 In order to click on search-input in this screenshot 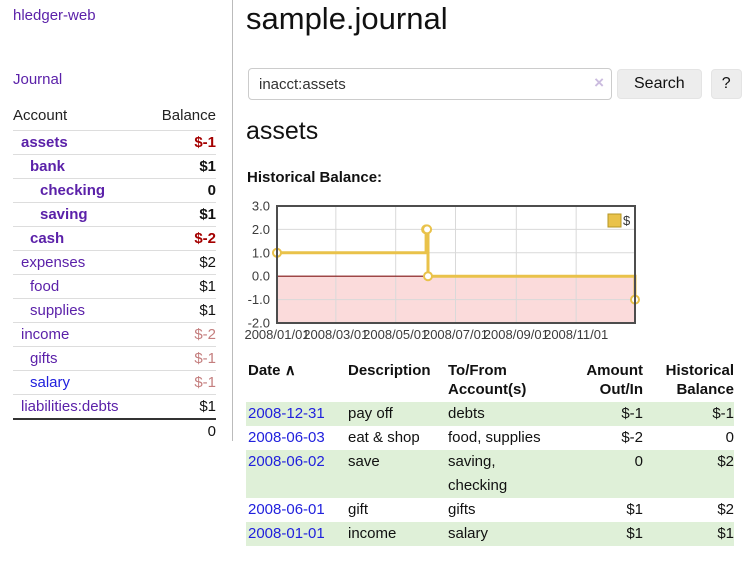, I will do `click(430, 84)`.